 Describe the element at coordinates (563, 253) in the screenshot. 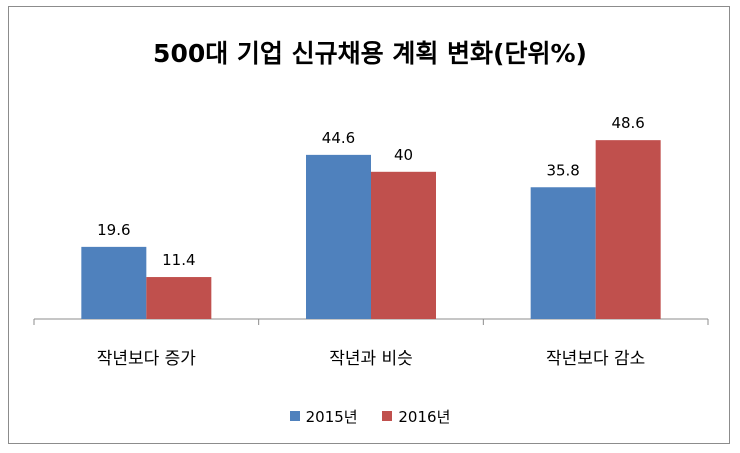

I see `bar-2015년-2` at that location.